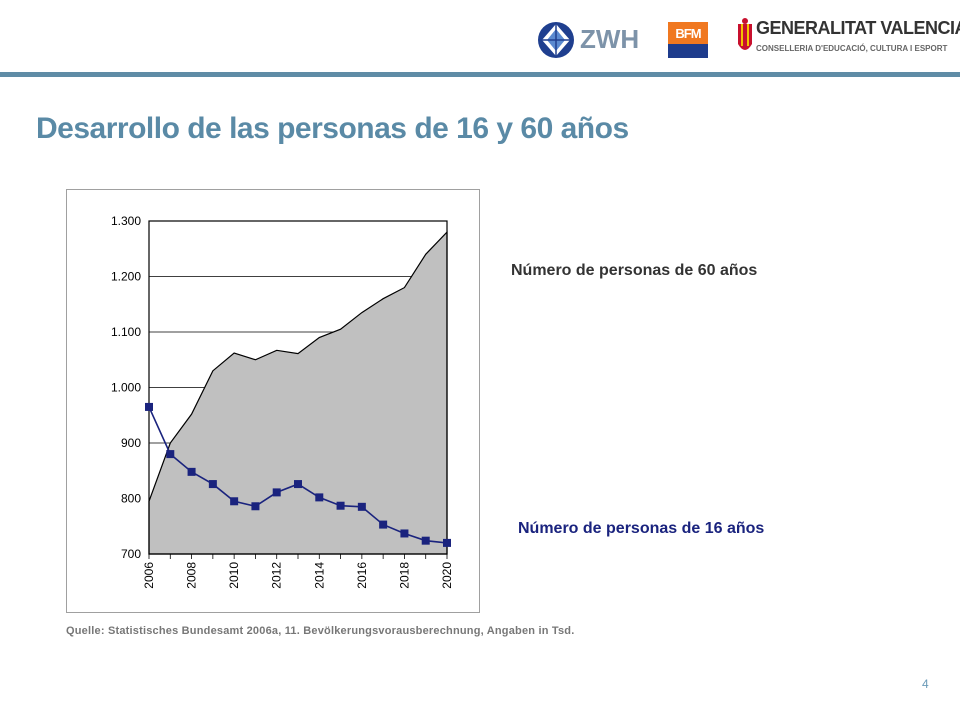 The width and height of the screenshot is (960, 720). Describe the element at coordinates (404, 575) in the screenshot. I see `x-tick-label: 2018` at that location.